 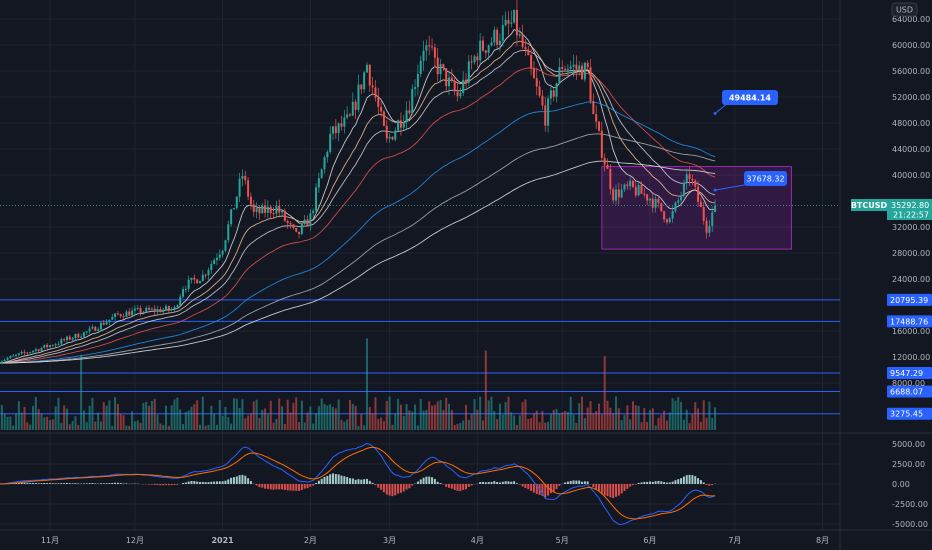 What do you see at coordinates (734, 540) in the screenshot?
I see `time-axis-label: 7月` at bounding box center [734, 540].